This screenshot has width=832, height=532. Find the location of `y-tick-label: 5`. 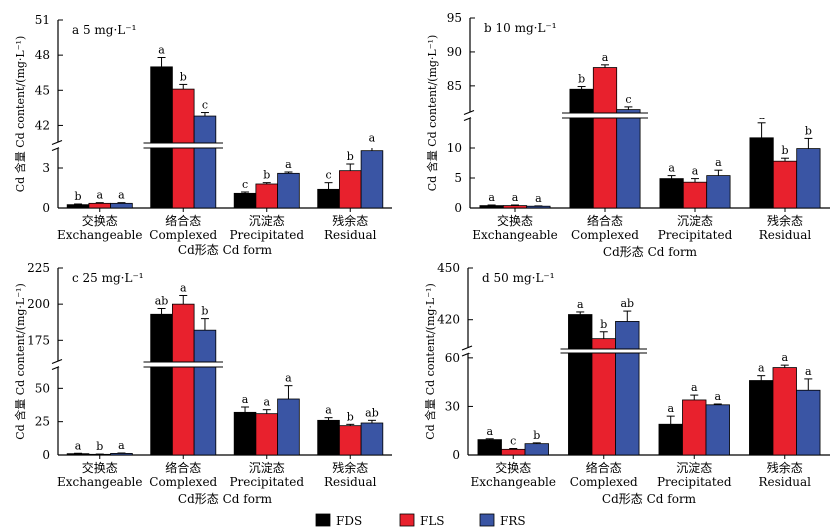

y-tick-label: 5 is located at coordinates (458, 178).